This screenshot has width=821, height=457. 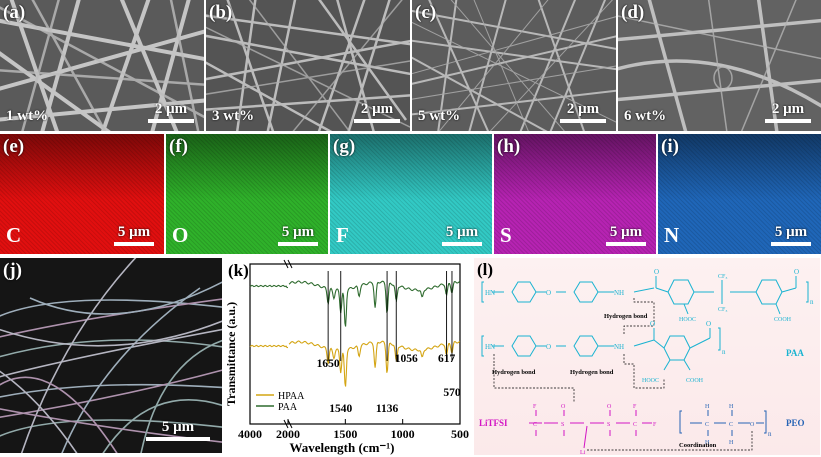 What do you see at coordinates (345, 434) in the screenshot?
I see `x-tick-label: 1500` at bounding box center [345, 434].